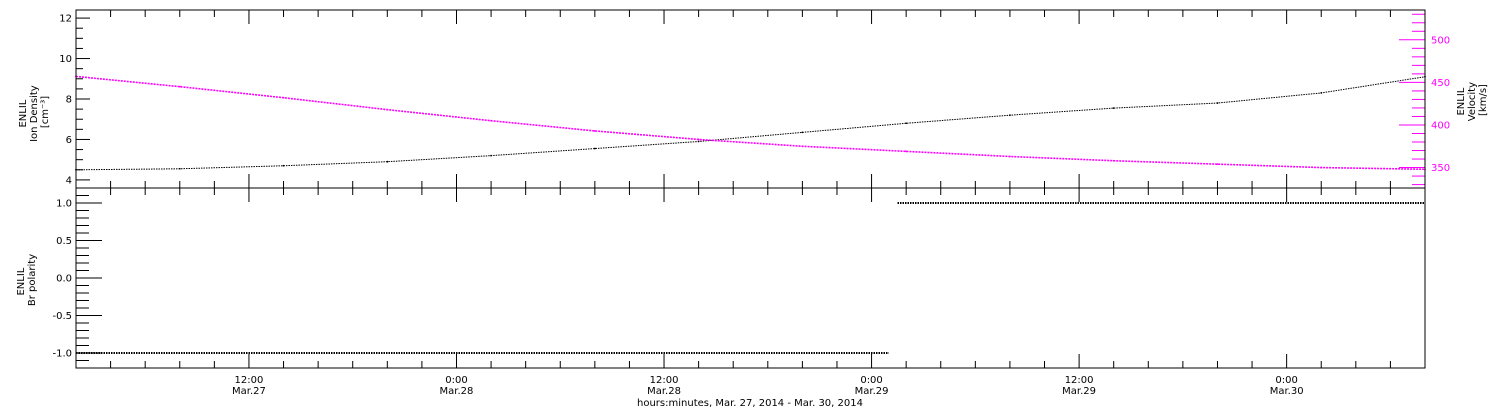 This screenshot has width=1500, height=410. What do you see at coordinates (64, 204) in the screenshot?
I see `polarity-tick-label: 1.0` at bounding box center [64, 204].